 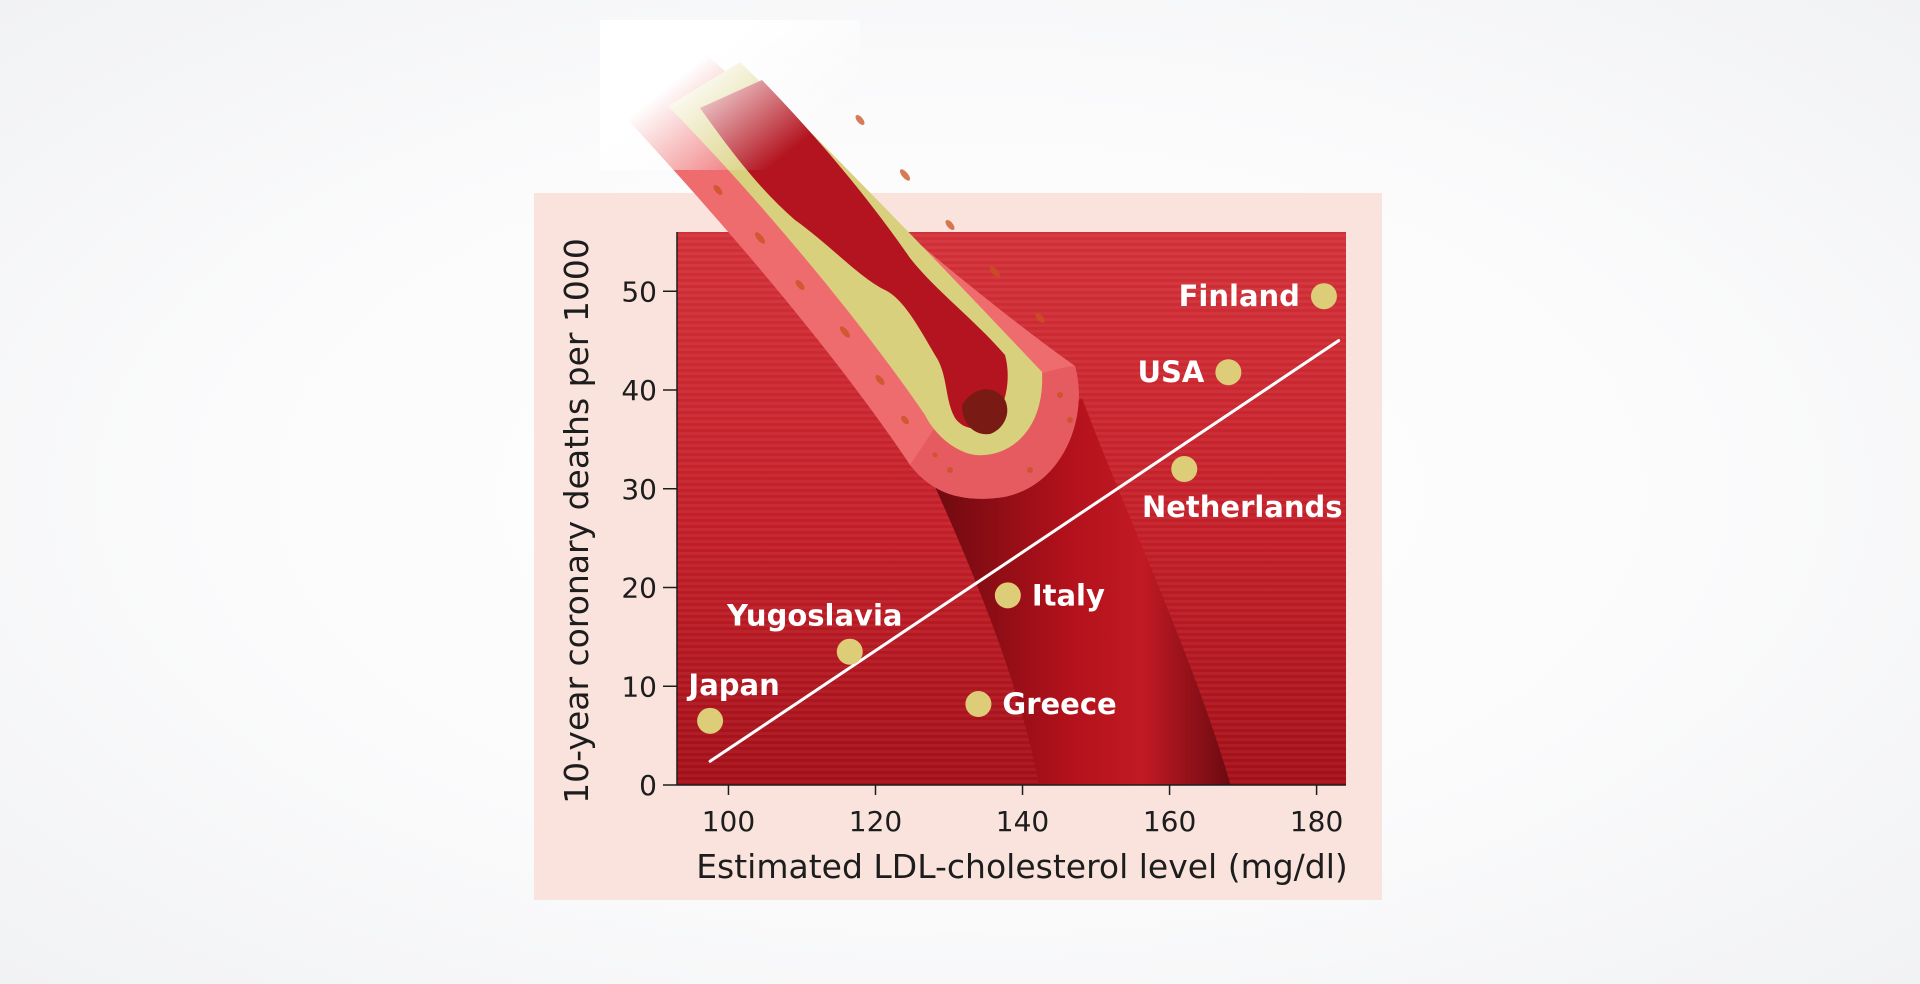 What do you see at coordinates (1022, 866) in the screenshot?
I see `x-axis-label: Estimated LDL-cholesterol level (mg/dl)` at bounding box center [1022, 866].